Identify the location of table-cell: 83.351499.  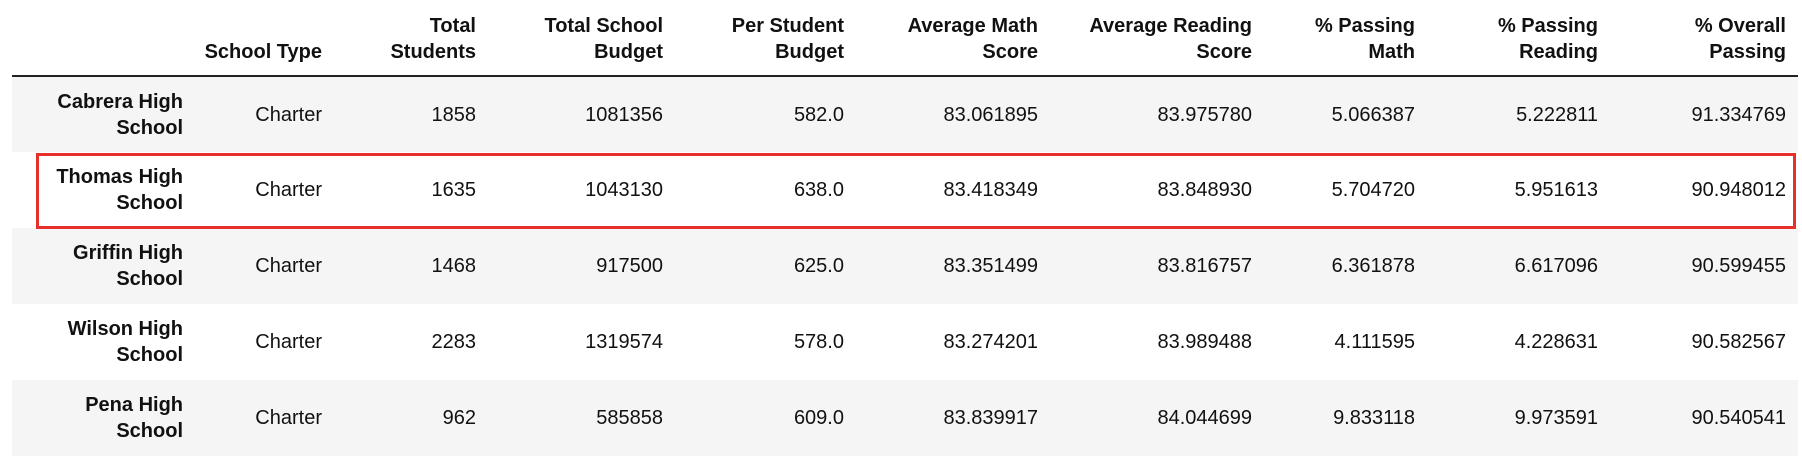
(990, 266).